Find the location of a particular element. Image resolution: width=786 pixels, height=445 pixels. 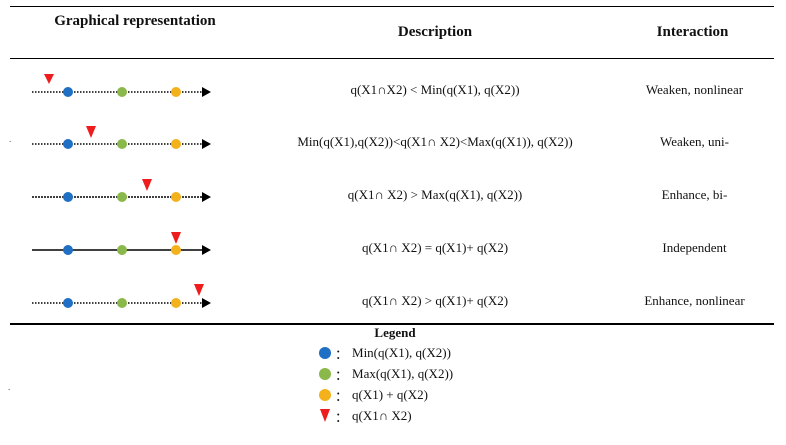

legend-label: q(X1) + q(X2) is located at coordinates (390, 394).